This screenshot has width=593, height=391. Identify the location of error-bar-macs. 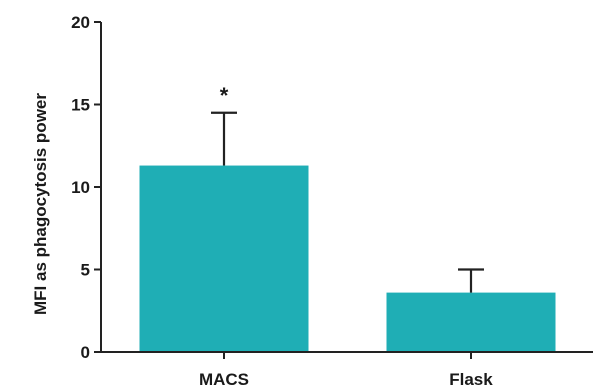
(224, 138).